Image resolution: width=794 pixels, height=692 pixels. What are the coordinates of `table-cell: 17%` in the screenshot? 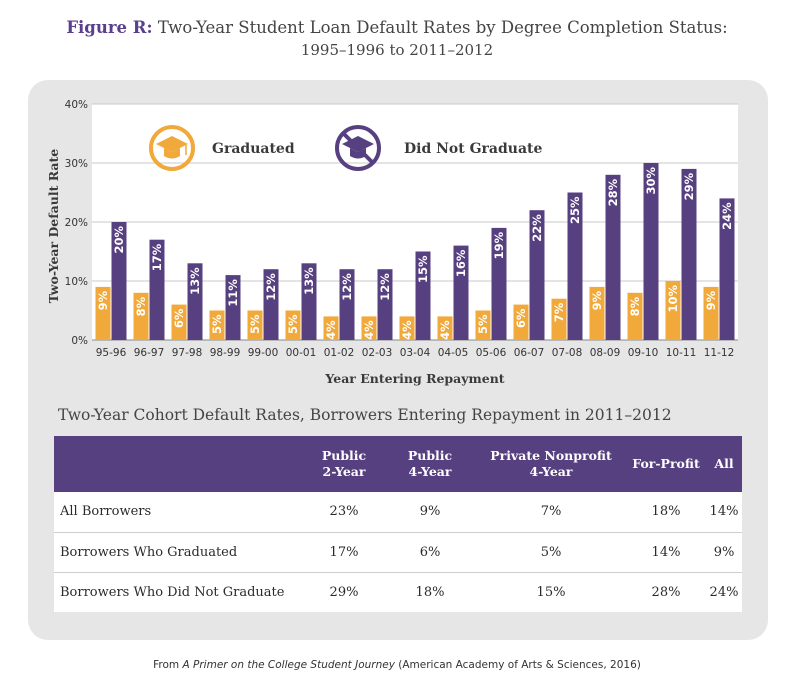 It's located at (344, 552).